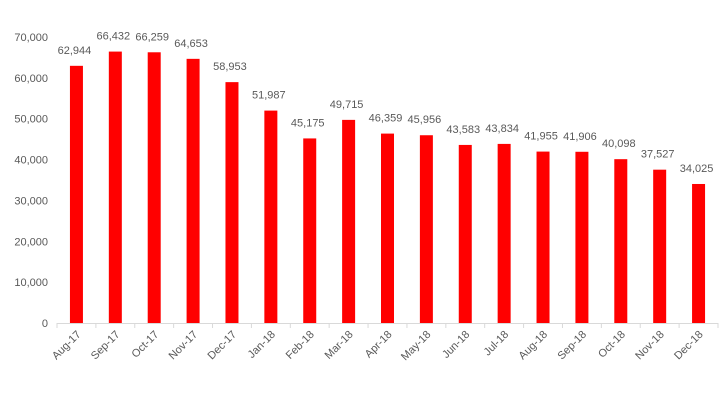  Describe the element at coordinates (416, 346) in the screenshot. I see `x-tick-label: May-18` at that location.